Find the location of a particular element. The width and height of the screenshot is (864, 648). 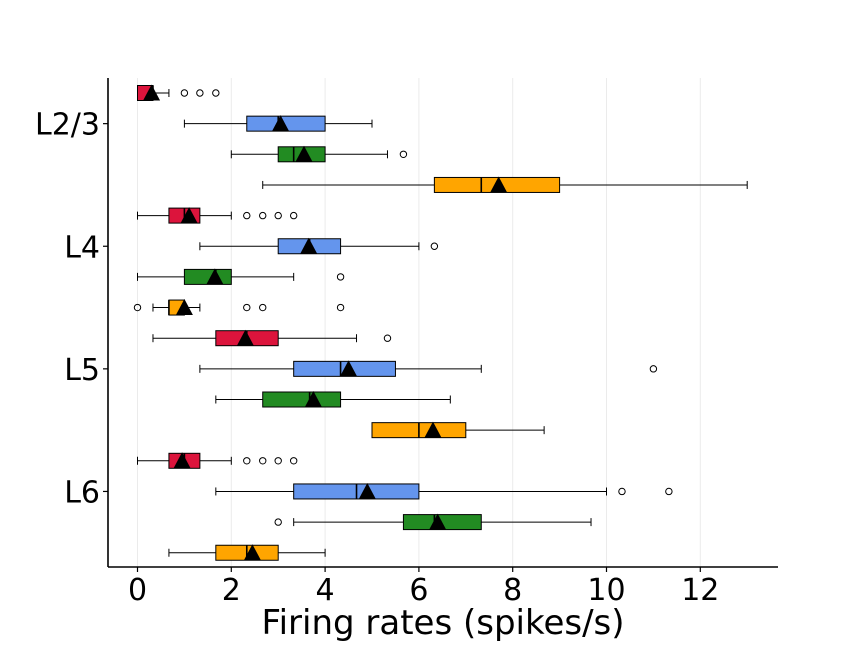

y-tick-label: L5 is located at coordinates (82, 370).